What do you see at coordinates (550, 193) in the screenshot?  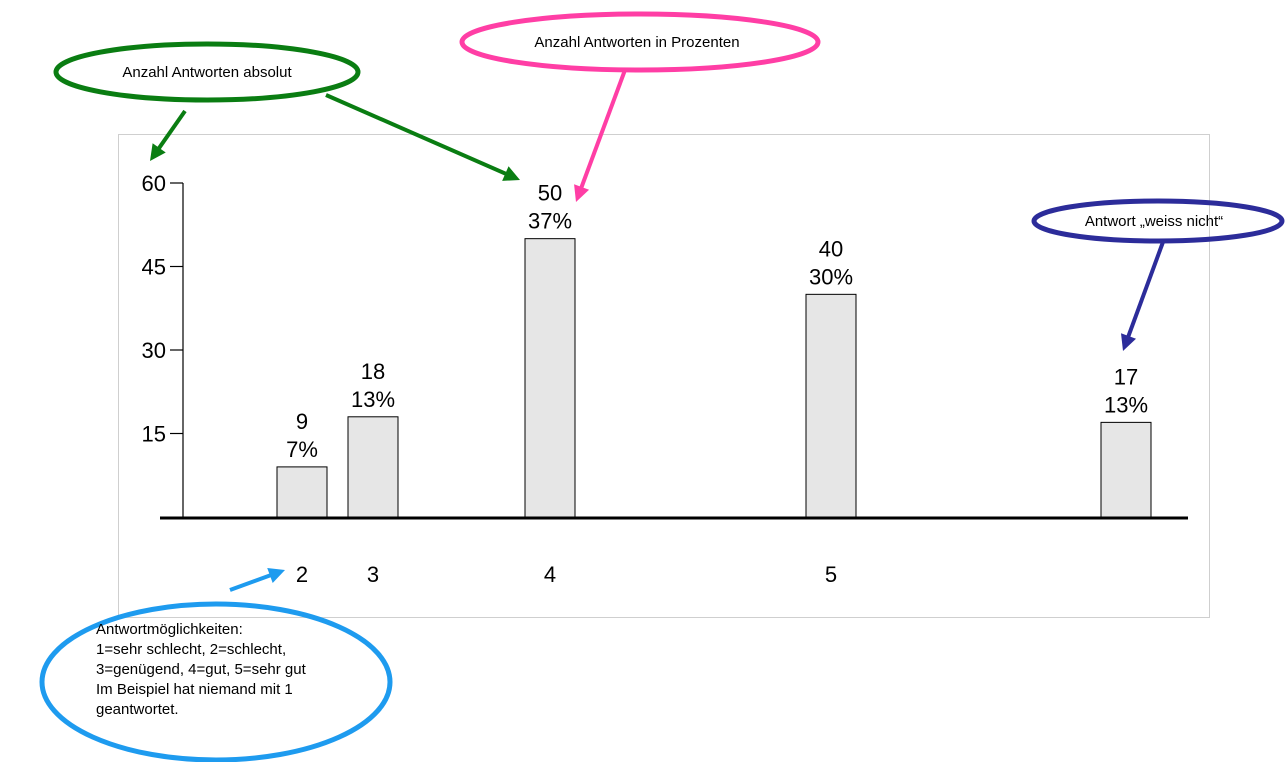 I see `bar-value-label: 50` at bounding box center [550, 193].